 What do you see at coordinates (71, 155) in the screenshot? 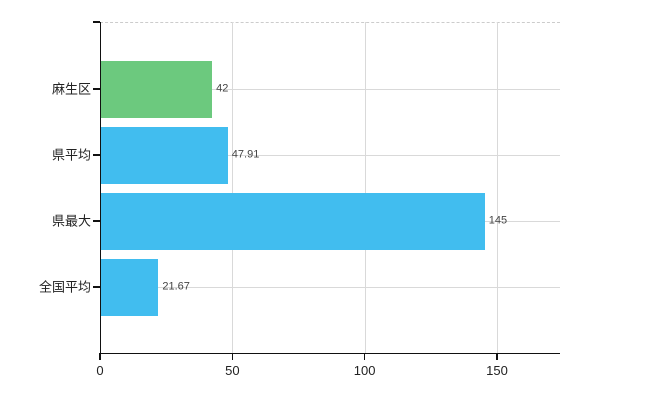
I see `category-label: 県平均` at bounding box center [71, 155].